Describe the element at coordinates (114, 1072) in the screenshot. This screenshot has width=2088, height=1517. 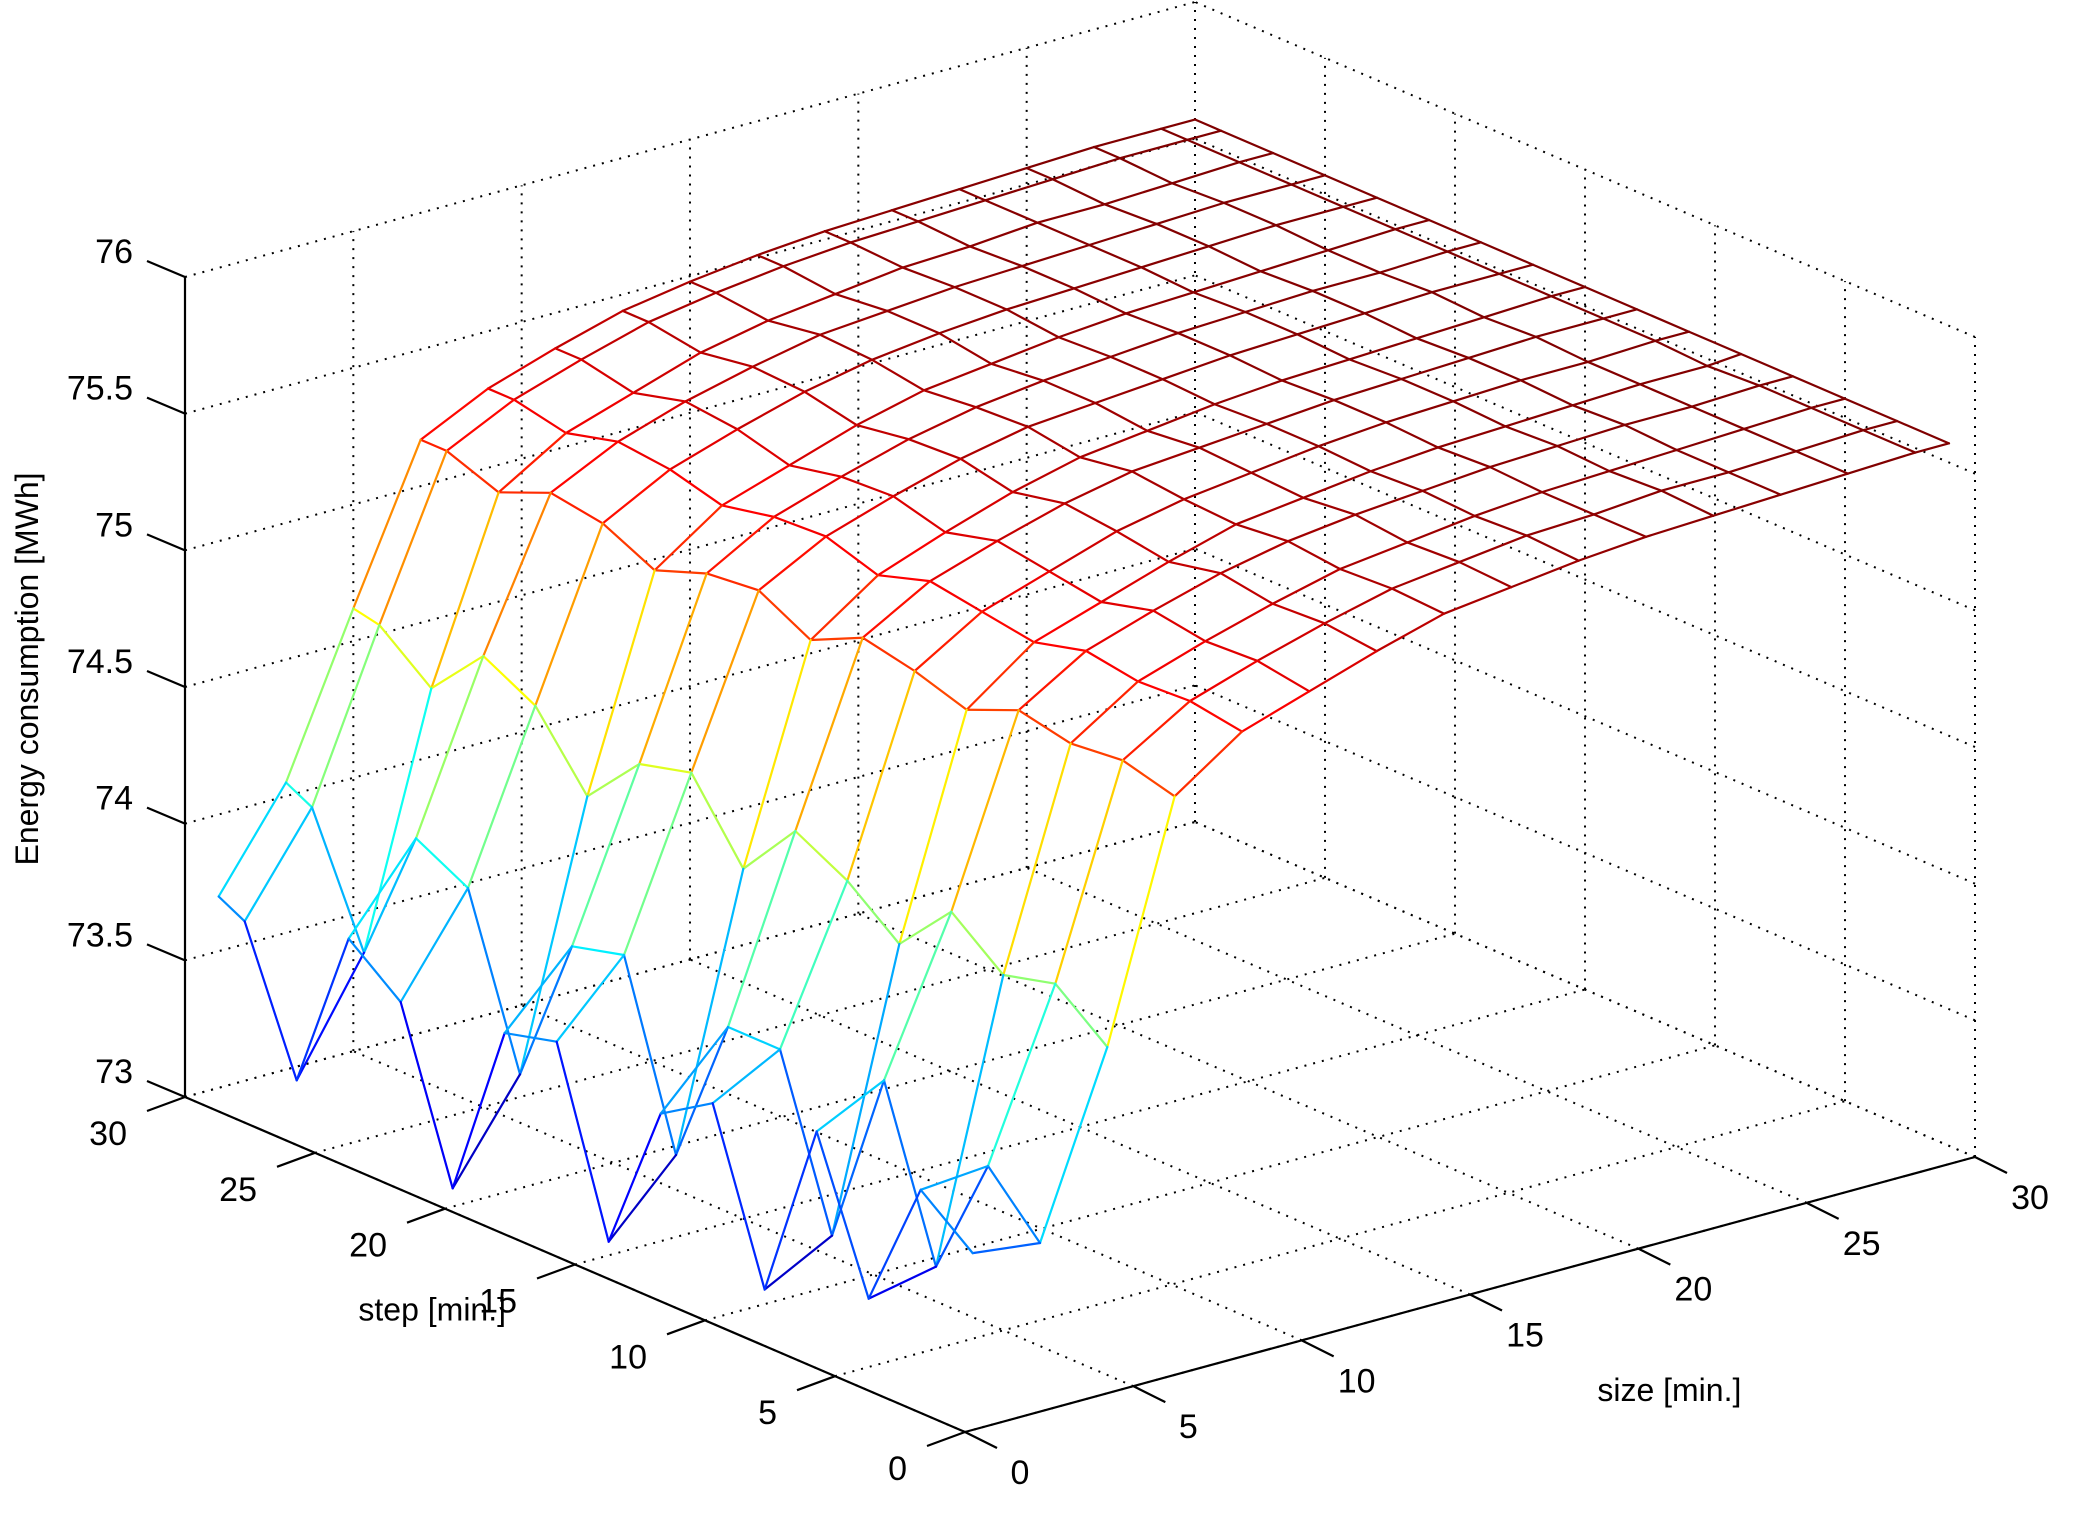
I see `z-tick-label: 73` at that location.